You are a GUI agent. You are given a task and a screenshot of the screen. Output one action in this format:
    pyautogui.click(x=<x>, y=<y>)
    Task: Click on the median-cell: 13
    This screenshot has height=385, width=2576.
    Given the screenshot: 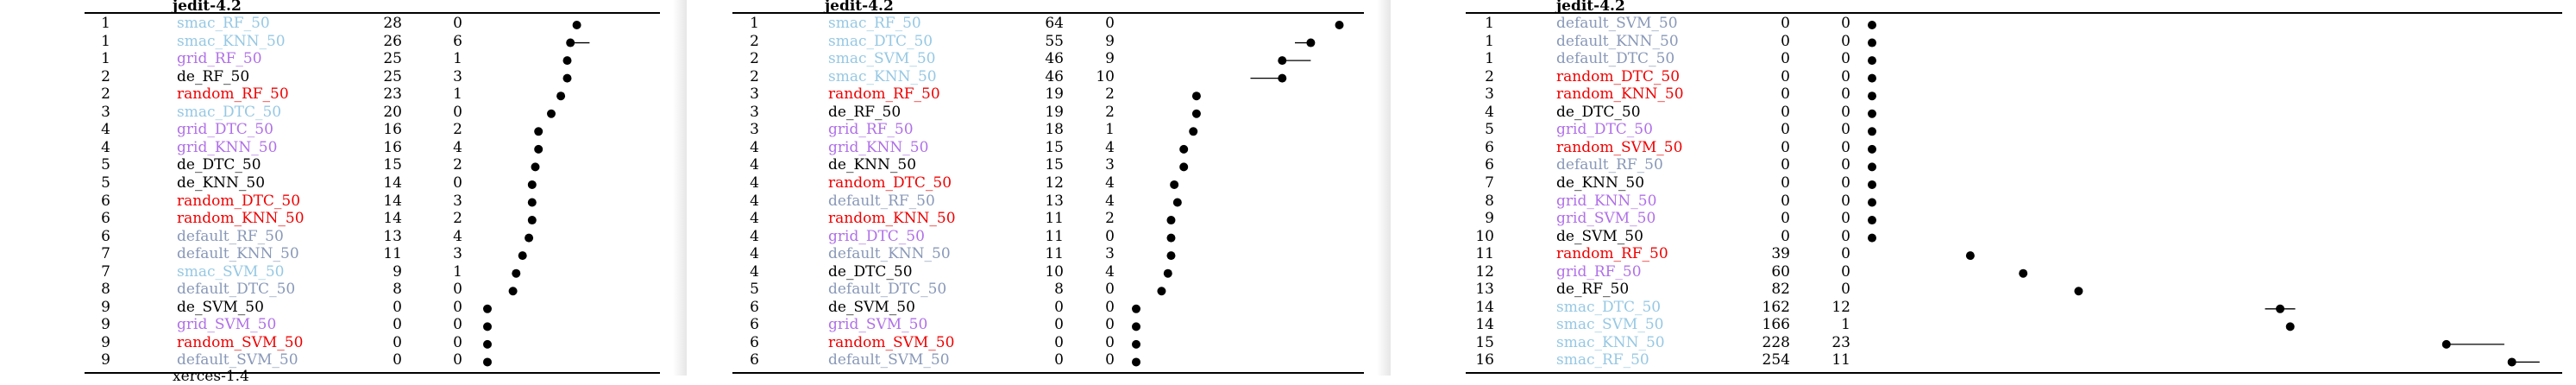 What is the action you would take?
    pyautogui.click(x=392, y=236)
    